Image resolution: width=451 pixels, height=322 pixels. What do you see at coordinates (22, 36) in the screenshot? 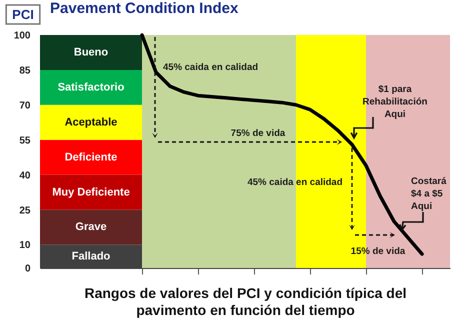
I see `y-tick-label: 100` at bounding box center [22, 36].